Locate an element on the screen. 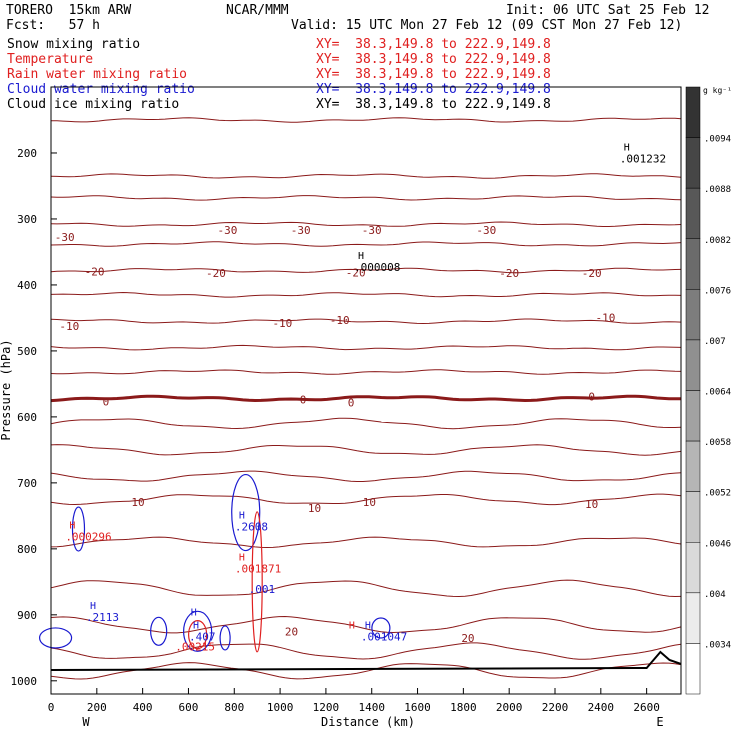  y-axis-title: Pressure (hPa) is located at coordinates (6, 389).